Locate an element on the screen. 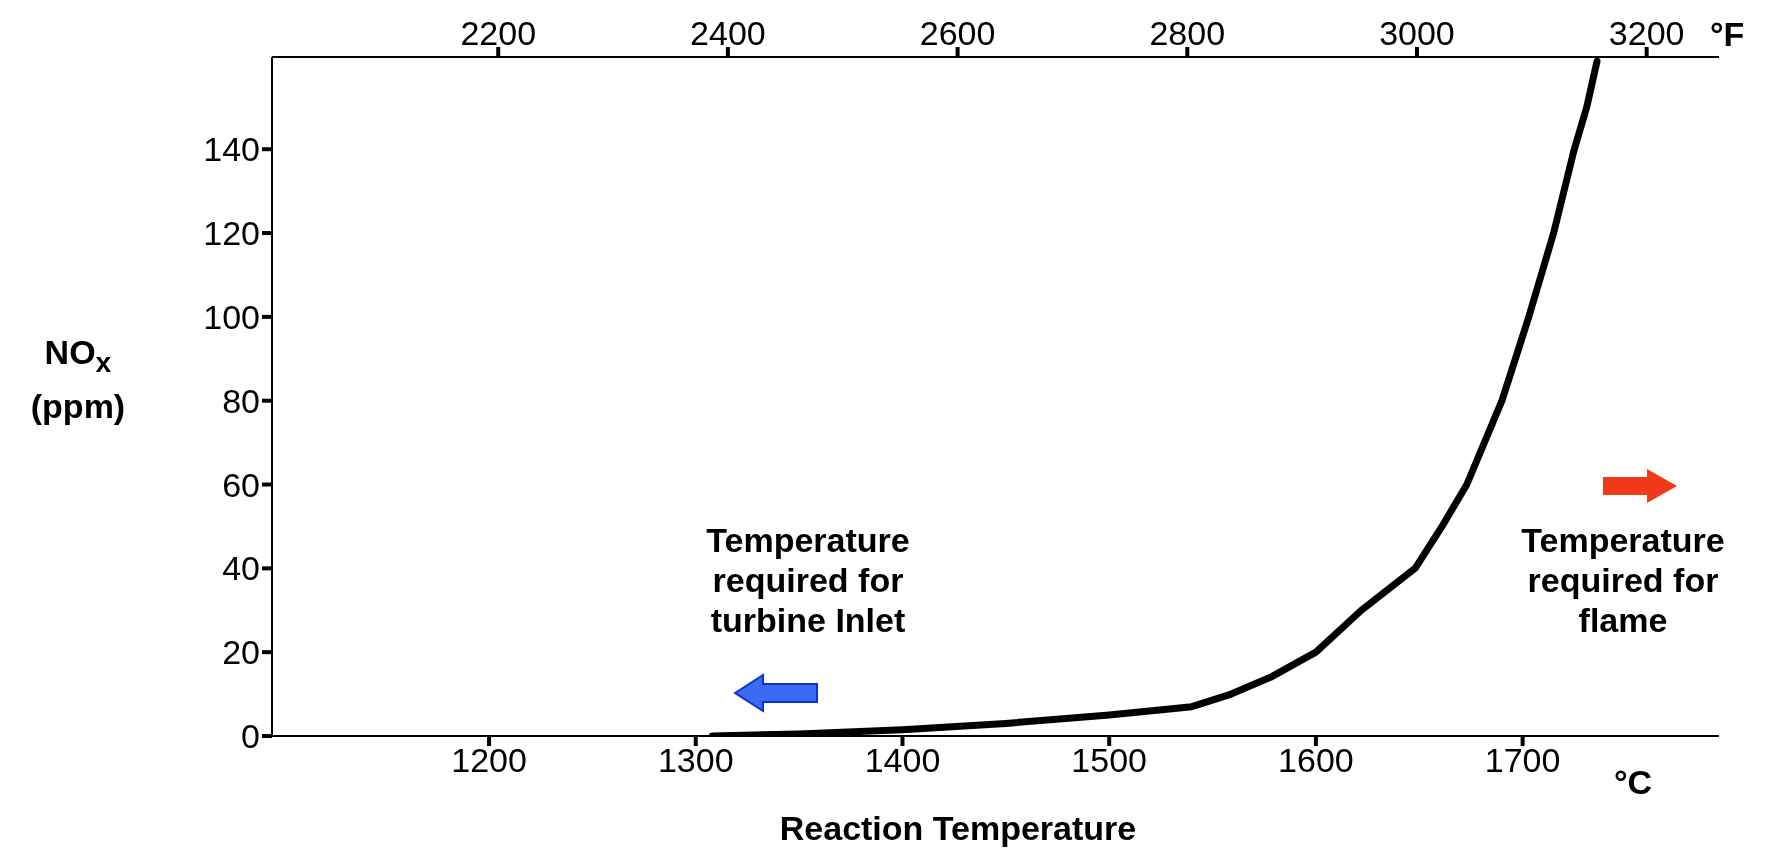 The image size is (1781, 855). y-tick-label: 40 is located at coordinates (241, 568).